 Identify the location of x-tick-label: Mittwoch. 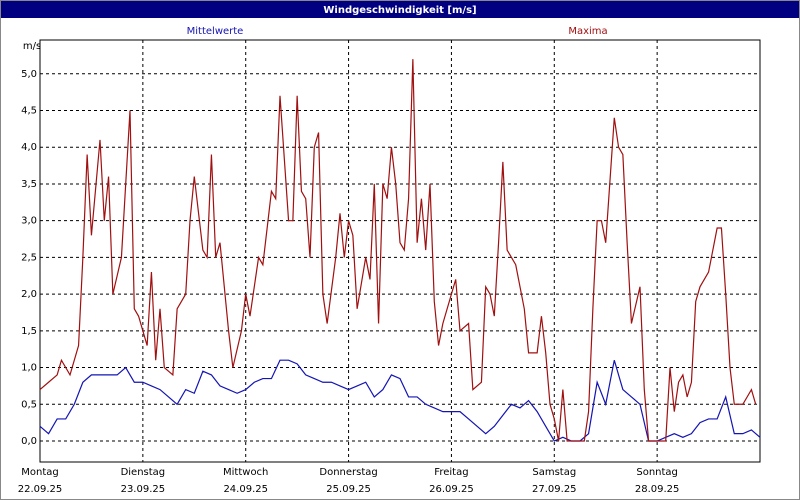
(245, 472).